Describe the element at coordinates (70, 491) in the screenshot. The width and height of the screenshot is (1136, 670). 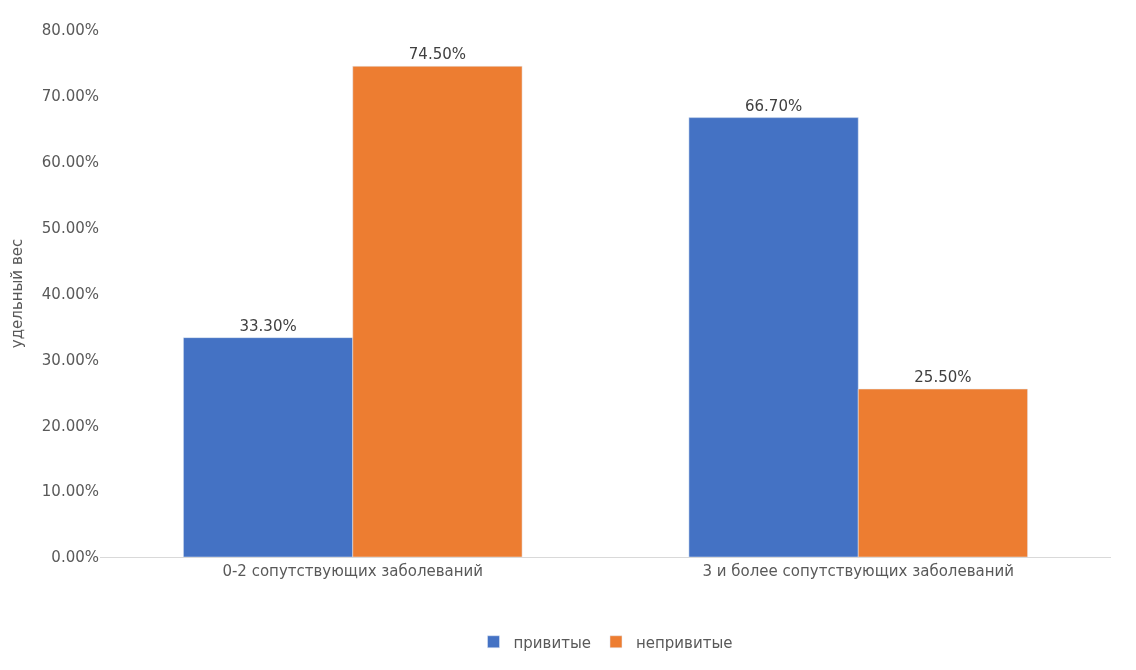
I see `y-tick-label: 10.00%` at that location.